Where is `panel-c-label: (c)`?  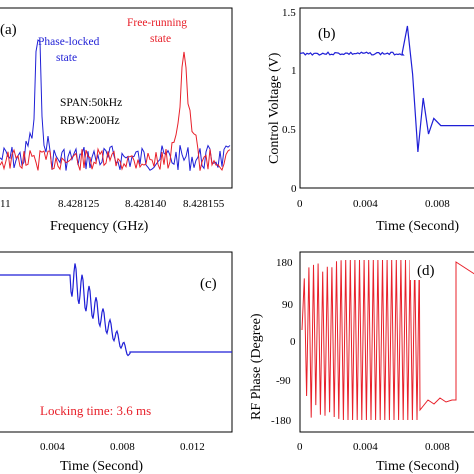 panel-c-label: (c) is located at coordinates (208, 284).